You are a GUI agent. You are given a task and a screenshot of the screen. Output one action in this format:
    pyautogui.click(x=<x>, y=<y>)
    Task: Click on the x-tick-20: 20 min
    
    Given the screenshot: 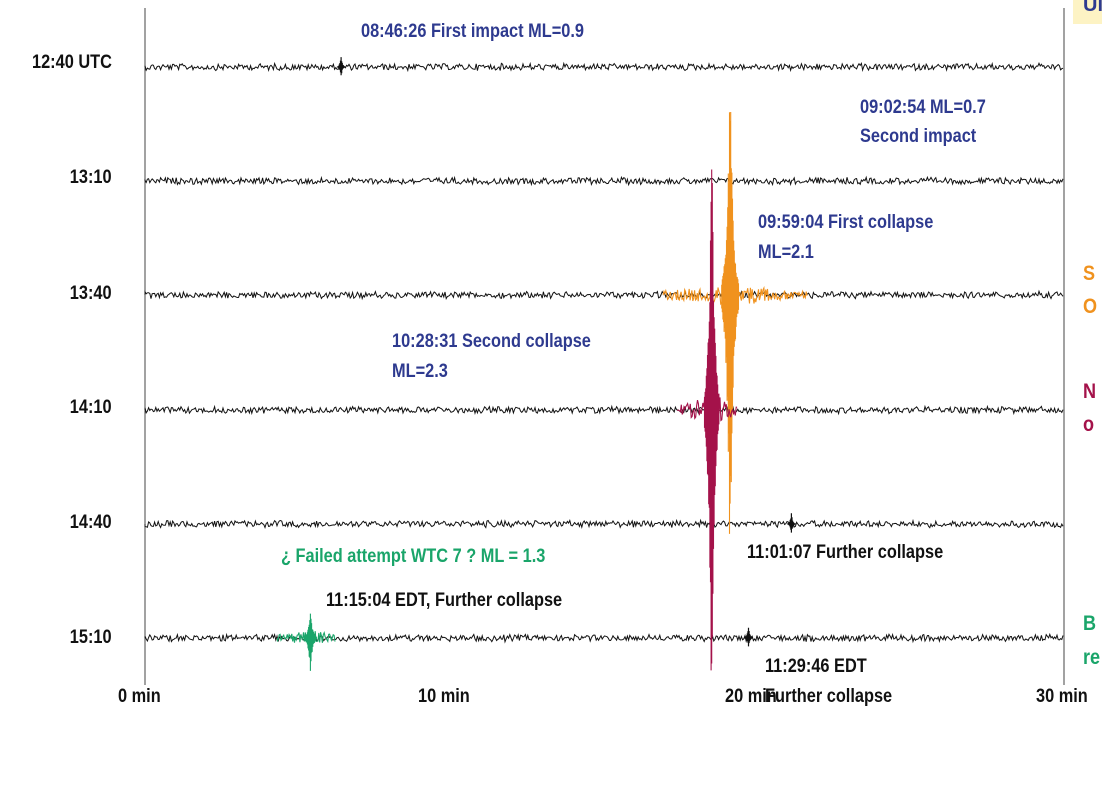 What is the action you would take?
    pyautogui.click(x=751, y=696)
    